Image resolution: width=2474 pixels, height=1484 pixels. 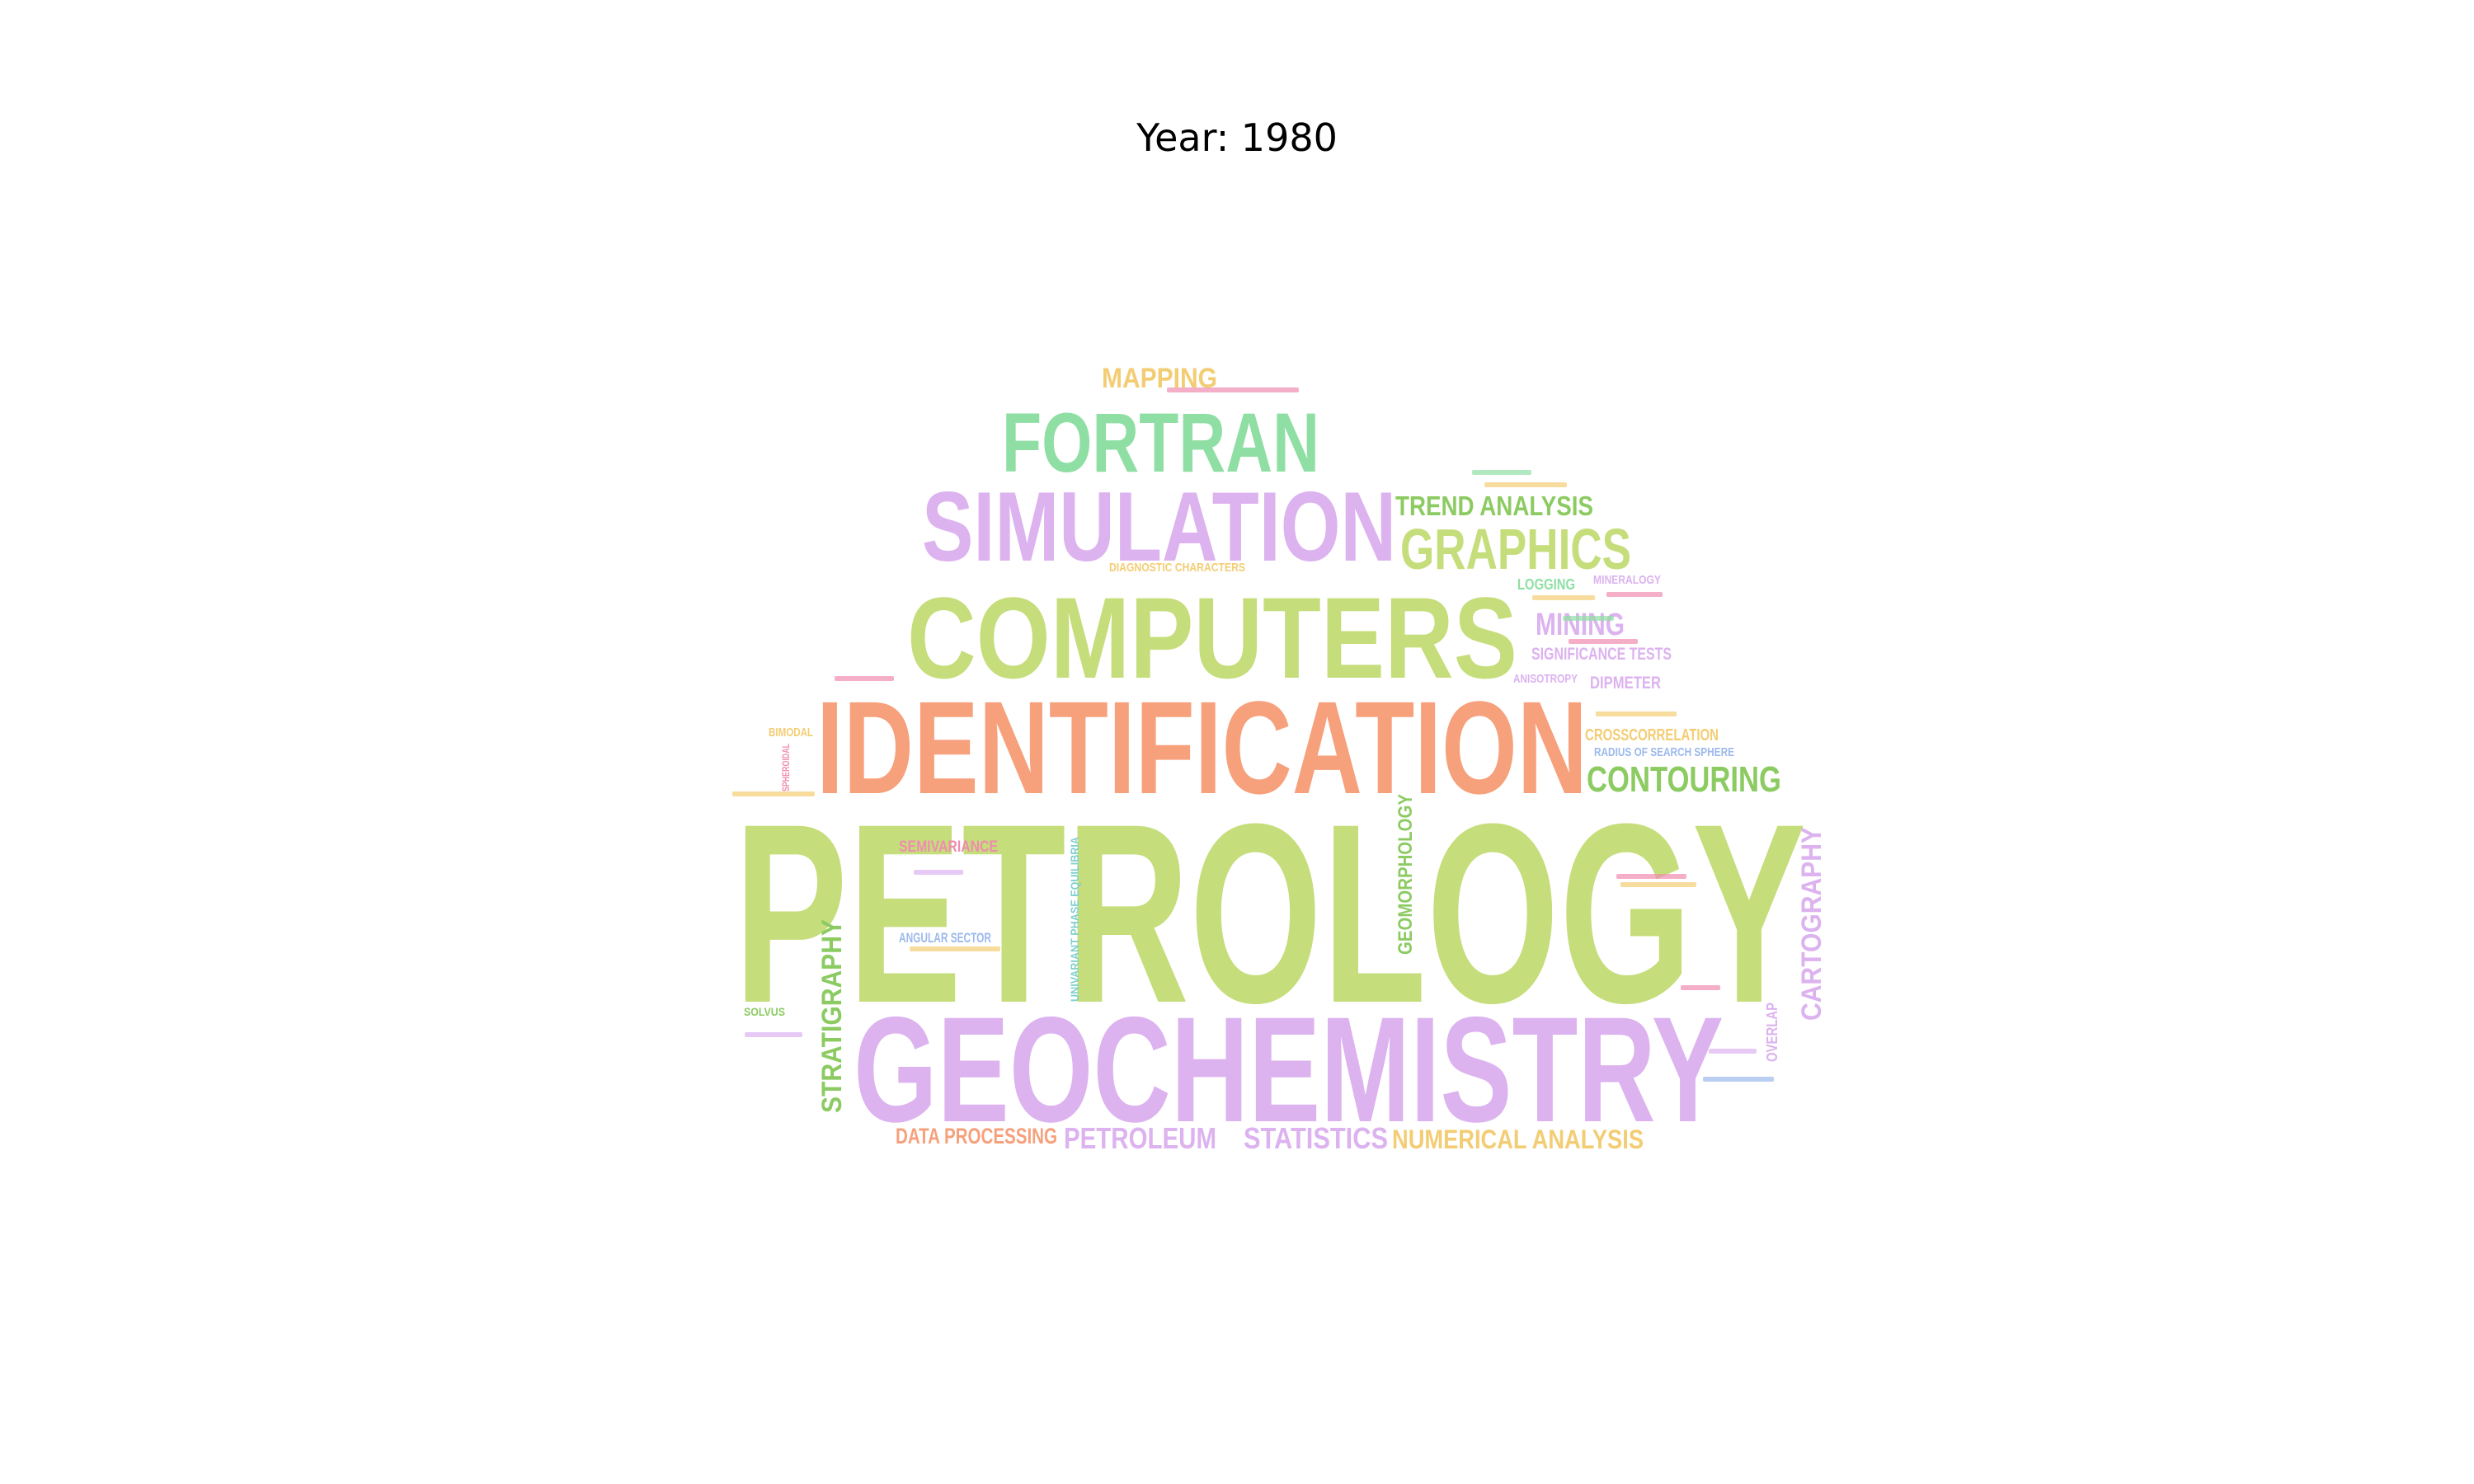 I want to click on cloud-word-mining: MINING, so click(x=1580, y=625).